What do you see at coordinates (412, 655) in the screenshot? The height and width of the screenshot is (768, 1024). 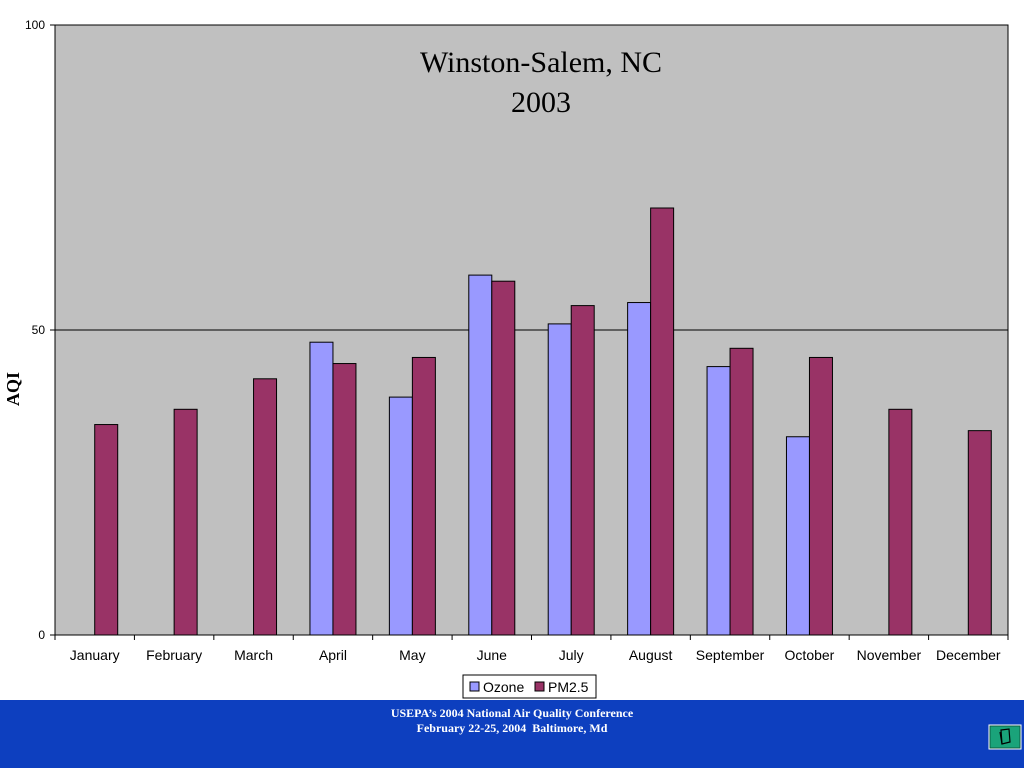 I see `x-tick-label: May` at bounding box center [412, 655].